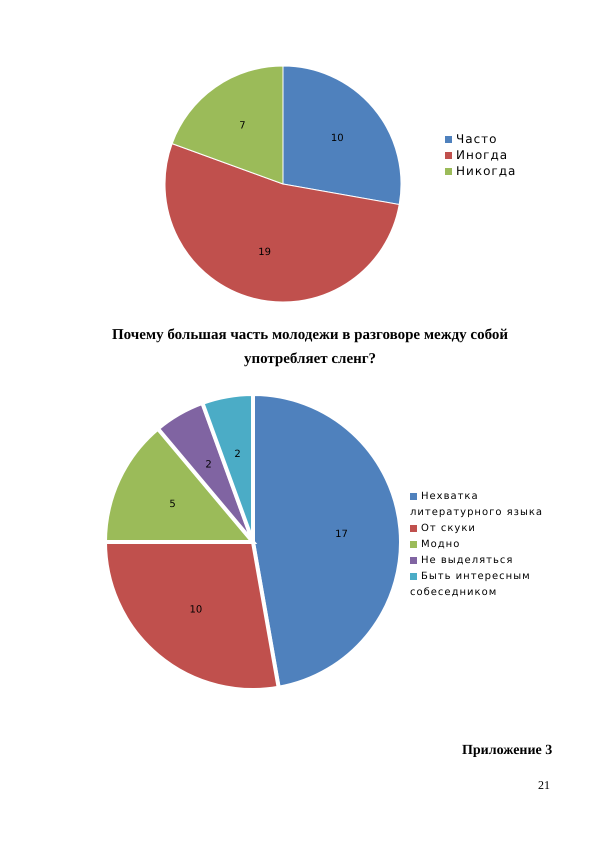 The image size is (595, 842). What do you see at coordinates (341, 534) in the screenshot?
I see `data-label: 17` at bounding box center [341, 534].